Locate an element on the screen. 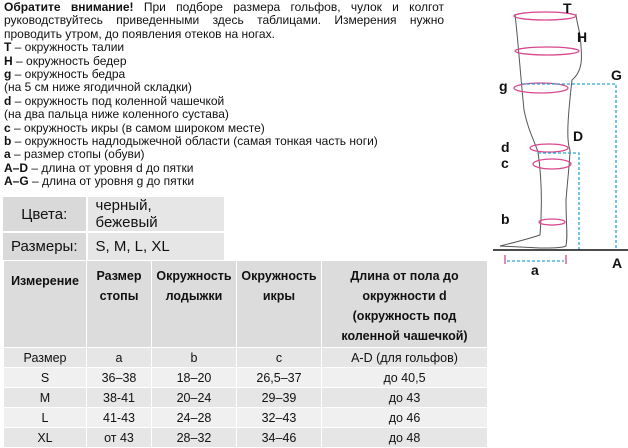  info-label: Размеры: is located at coordinates (44, 246).